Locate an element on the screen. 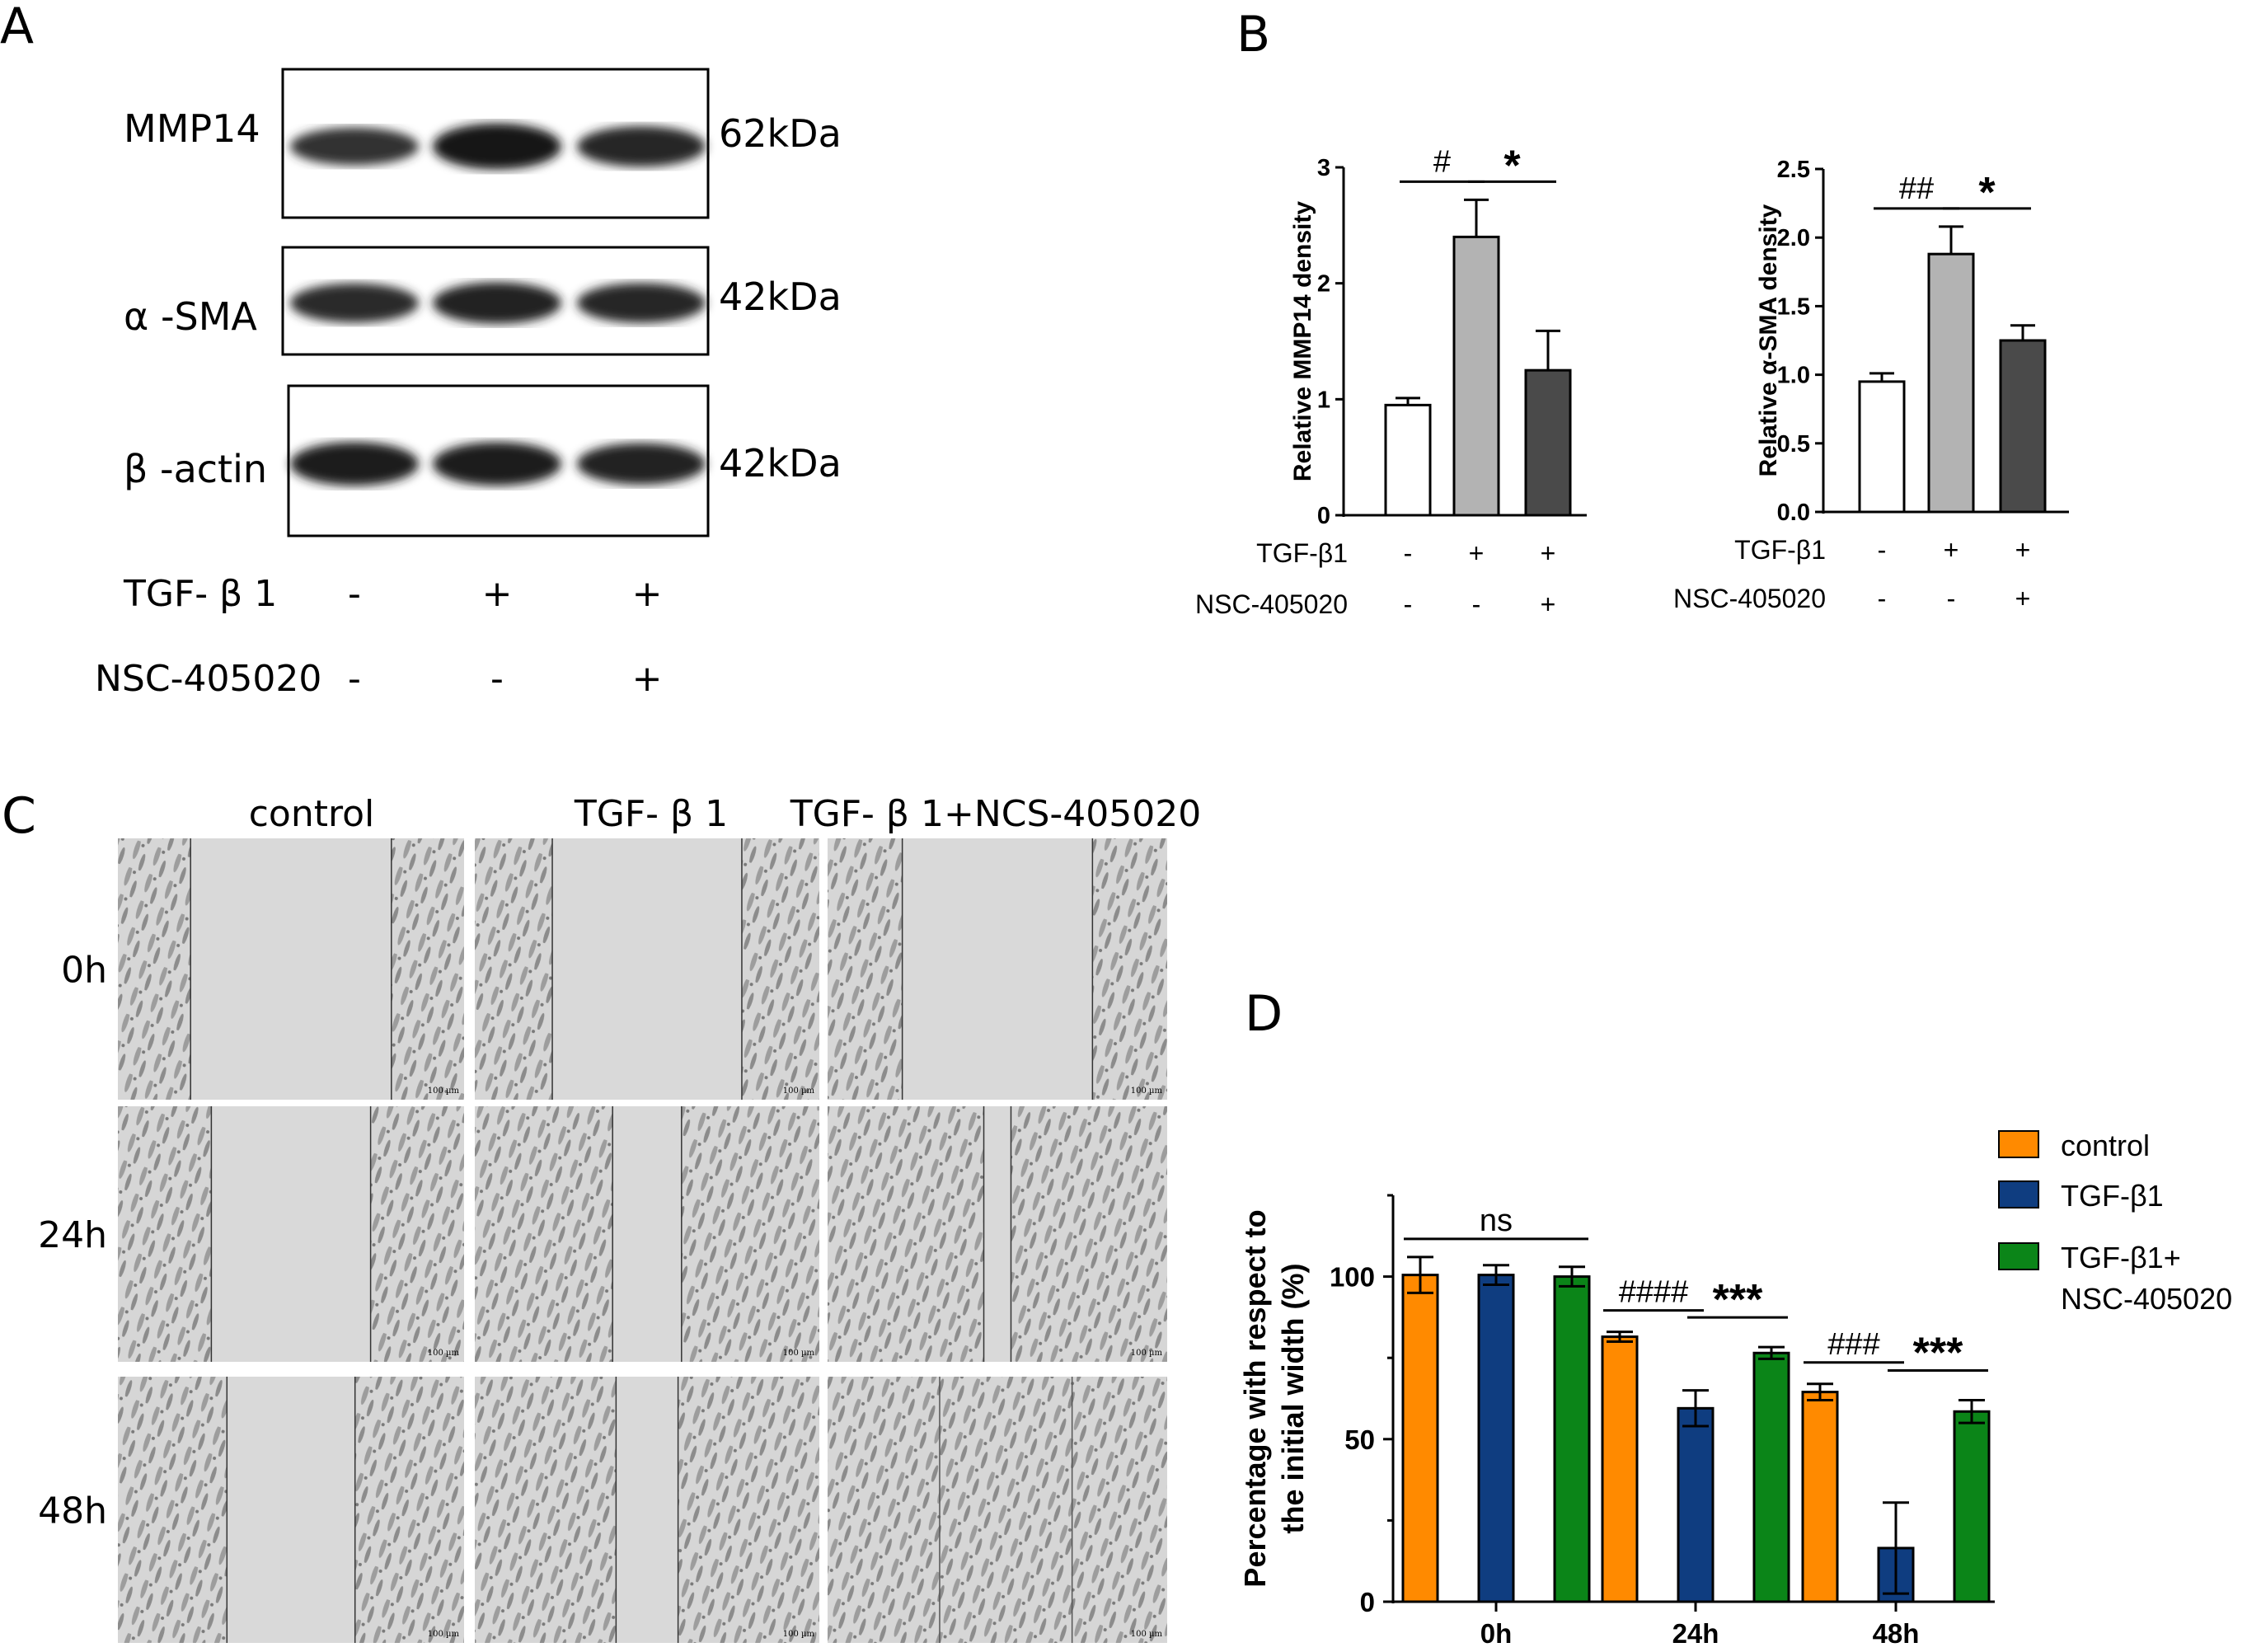 This screenshot has height=1652, width=2247. column-header: control is located at coordinates (312, 814).